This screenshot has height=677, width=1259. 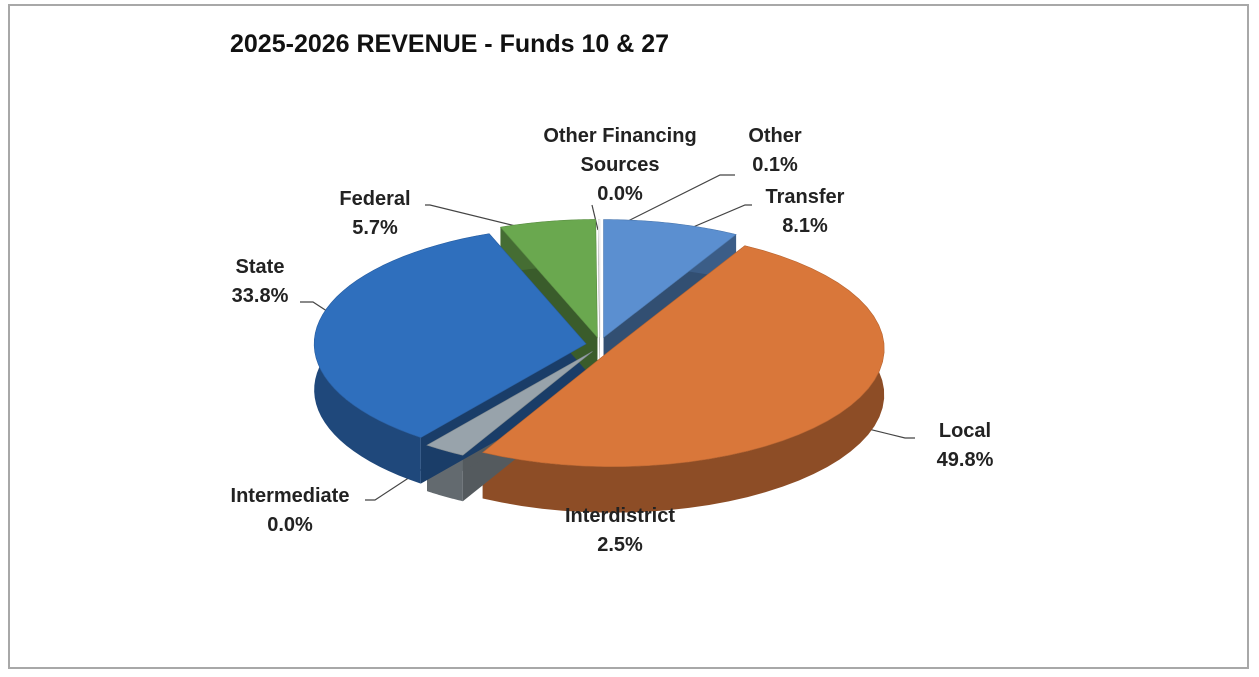 I want to click on category-label: Local, so click(x=965, y=431).